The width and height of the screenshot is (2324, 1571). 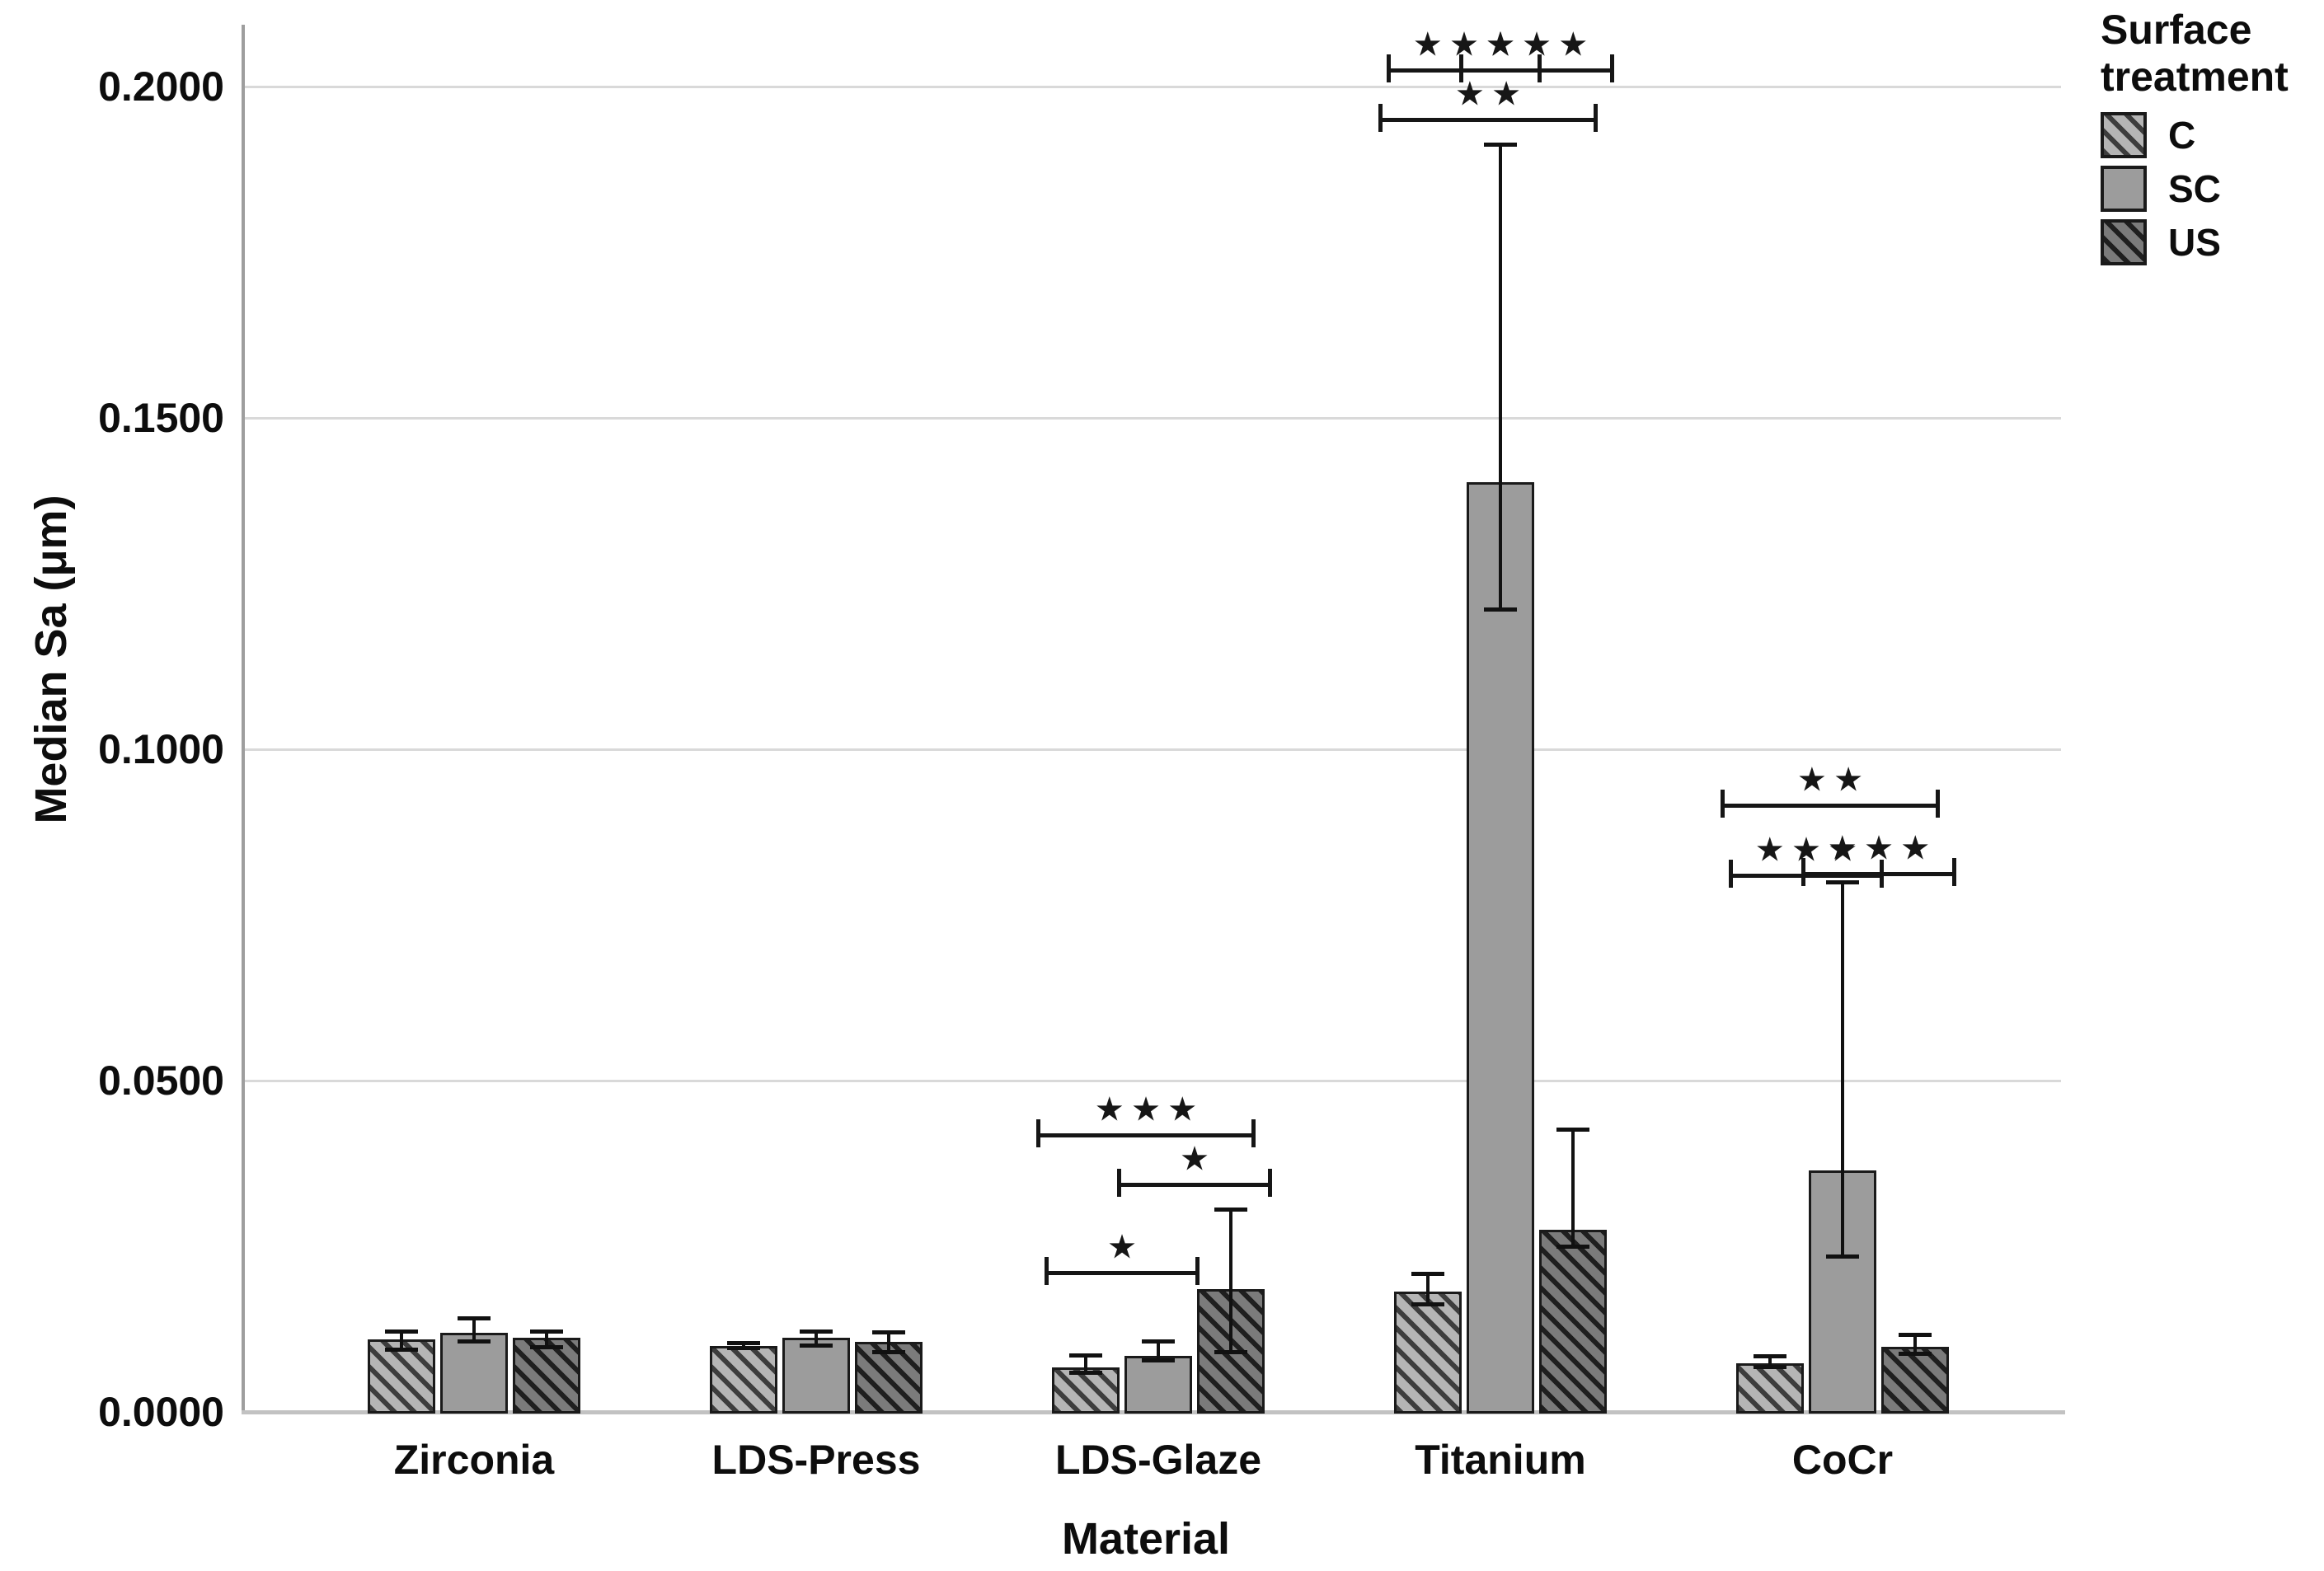 I want to click on gridline-0.1500, so click(x=1151, y=418).